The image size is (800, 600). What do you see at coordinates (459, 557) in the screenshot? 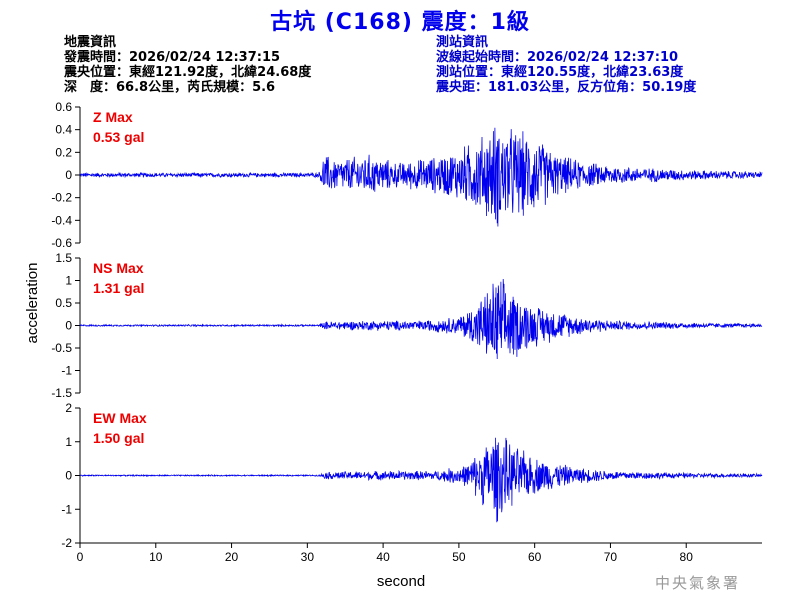
I see `x-tick-label: 50` at bounding box center [459, 557].